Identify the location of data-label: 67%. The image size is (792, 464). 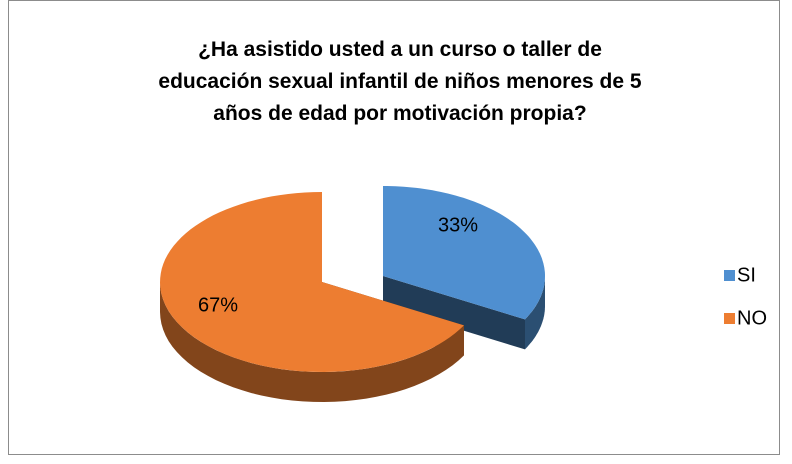
(218, 305).